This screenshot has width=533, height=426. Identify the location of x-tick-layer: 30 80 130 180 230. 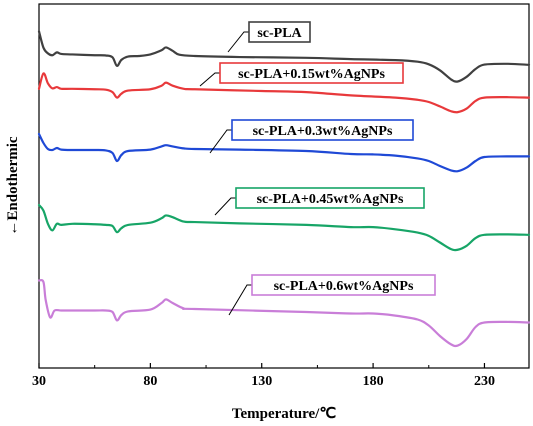
(263, 376).